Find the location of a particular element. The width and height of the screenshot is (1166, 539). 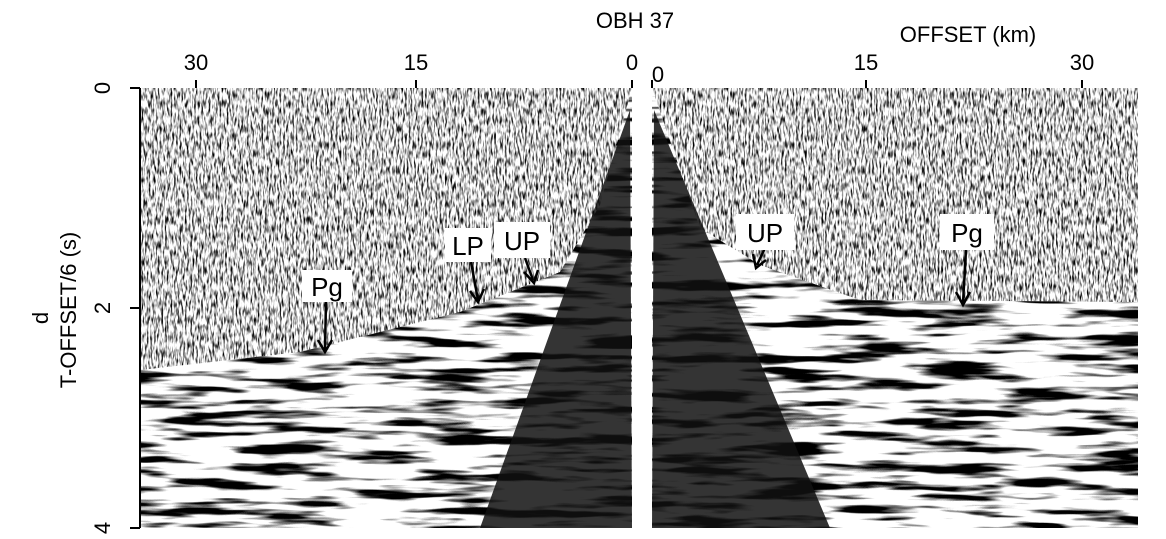

y-tick-label: 2 is located at coordinates (102, 308).